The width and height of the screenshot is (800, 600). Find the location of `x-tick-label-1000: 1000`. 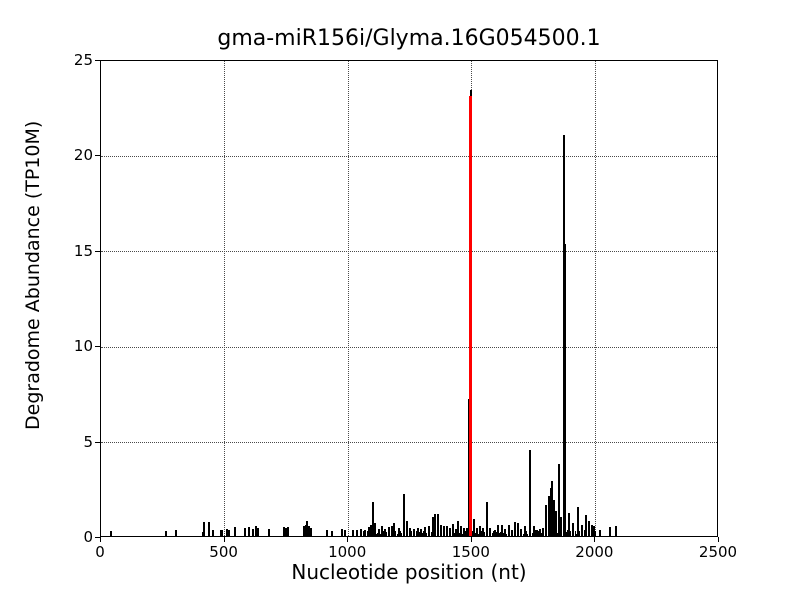

x-tick-label-1000: 1000 is located at coordinates (347, 552).